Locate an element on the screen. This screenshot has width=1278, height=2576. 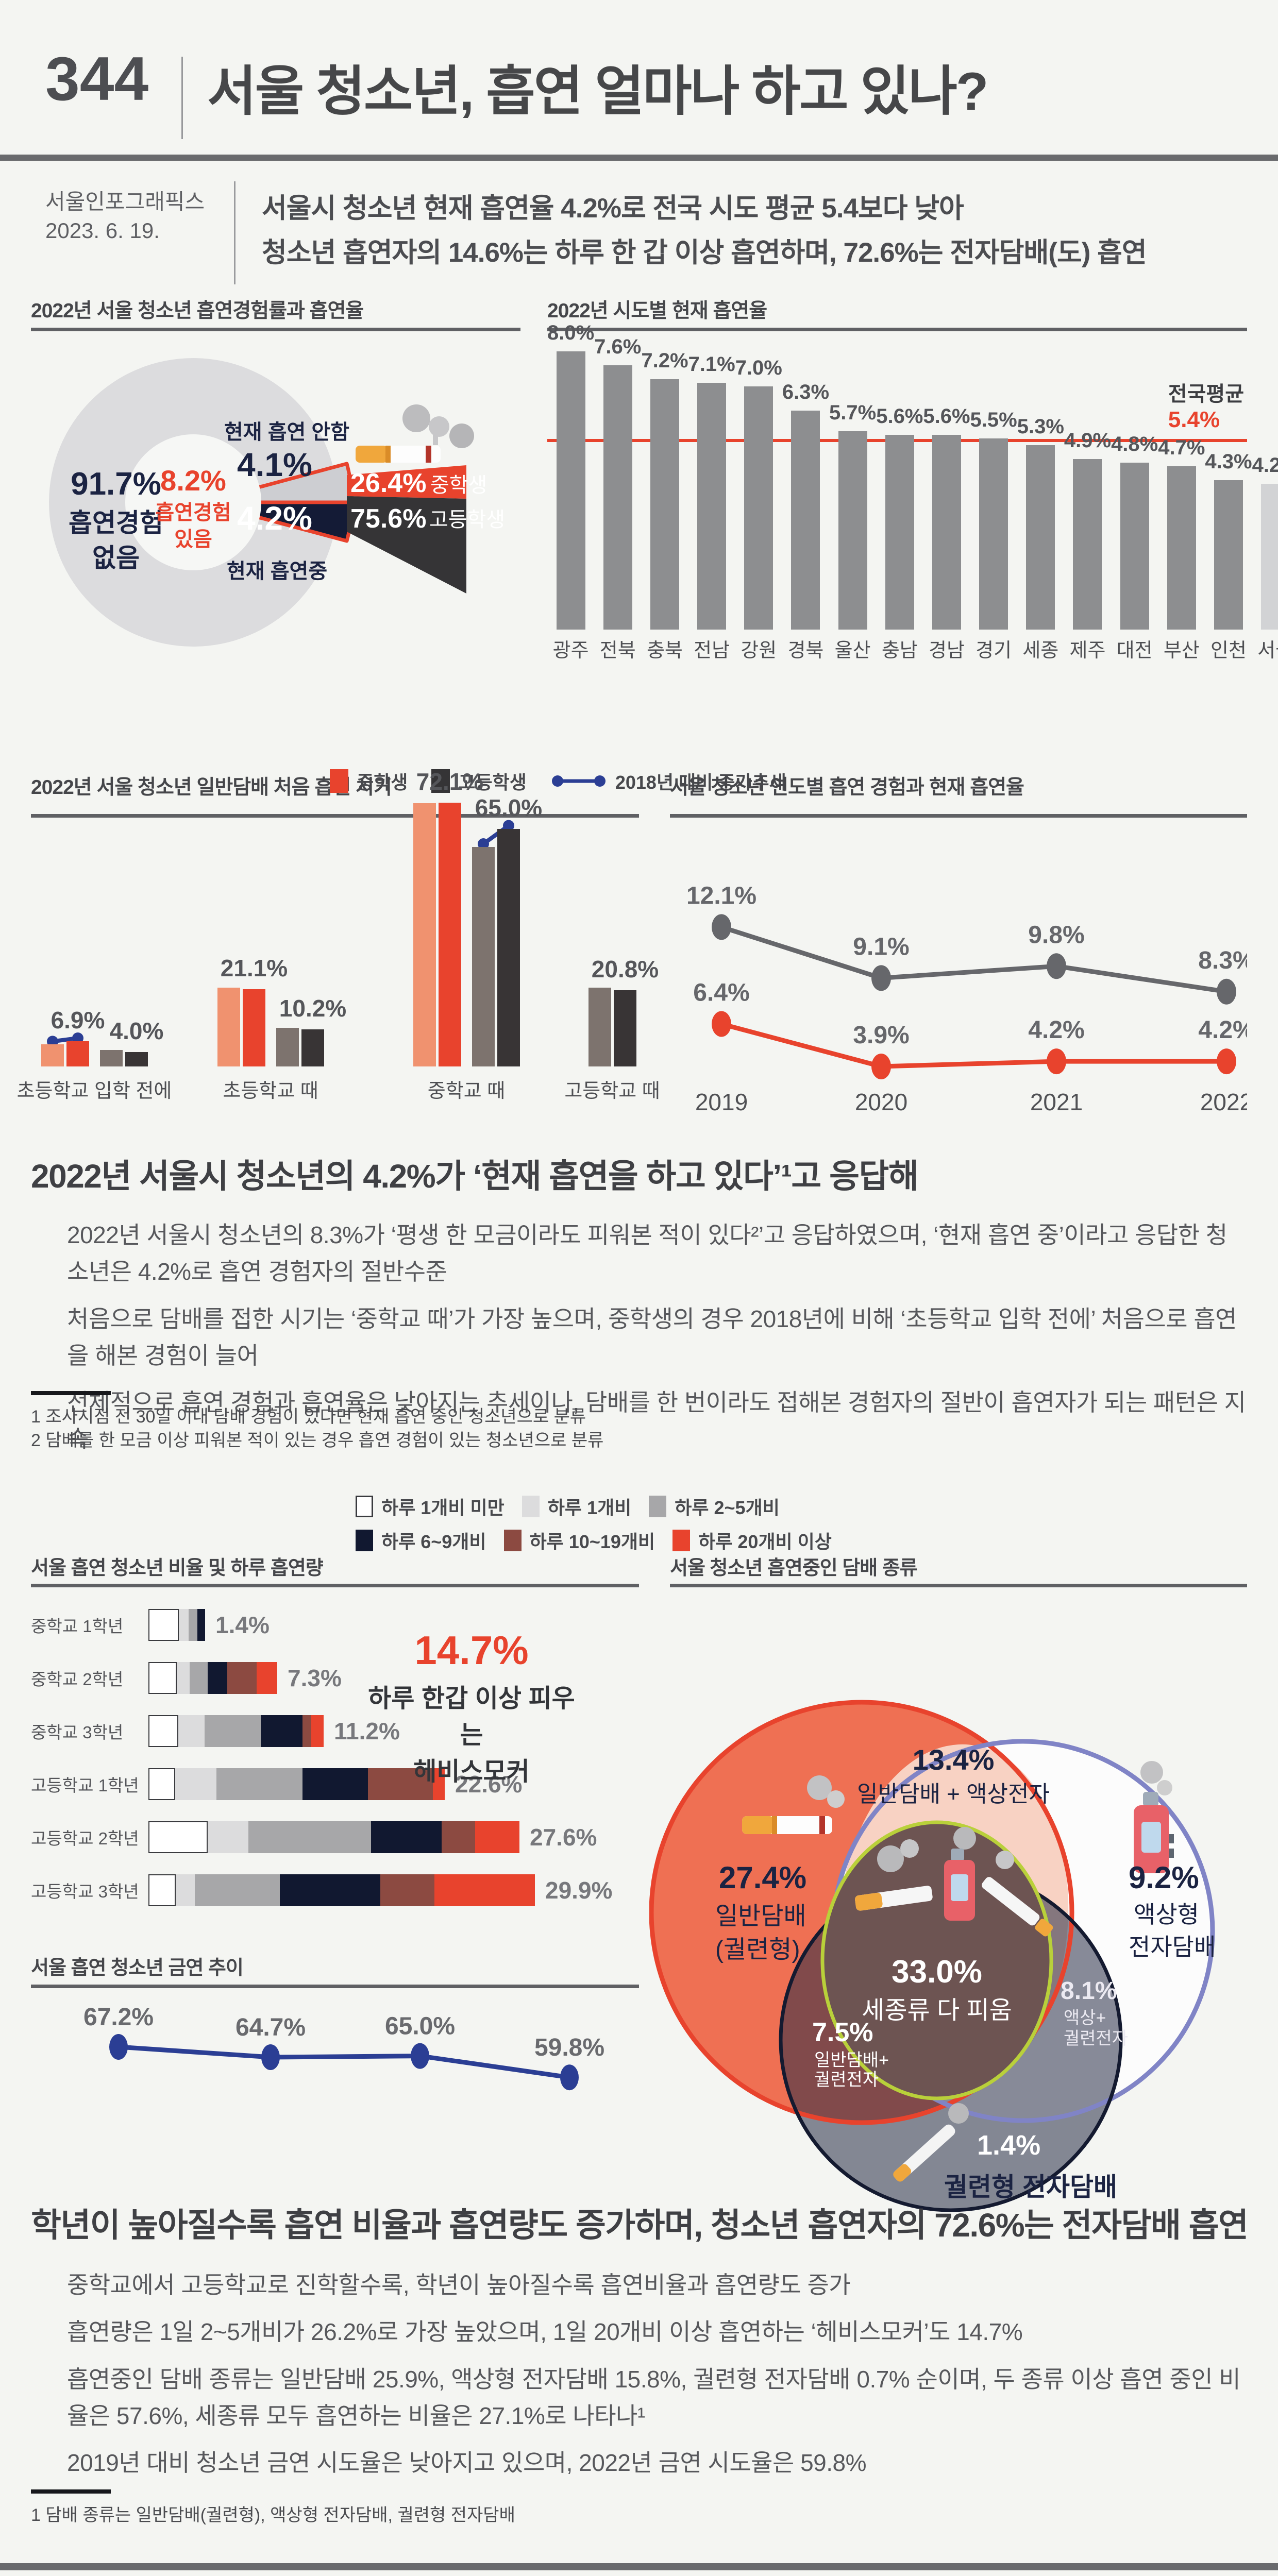
bar-value-label: 65.0% is located at coordinates (509, 807).